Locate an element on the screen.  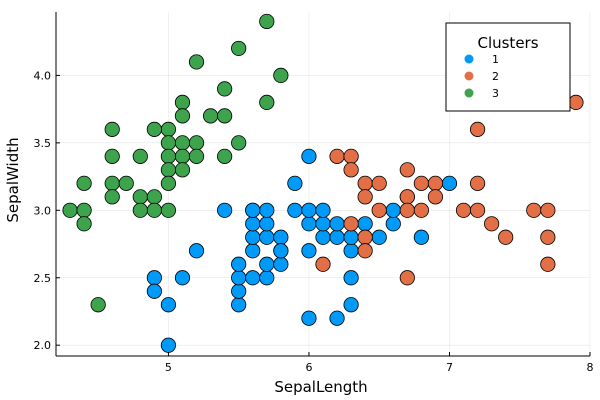
y-tick-label: 2.5 is located at coordinates (43, 278).